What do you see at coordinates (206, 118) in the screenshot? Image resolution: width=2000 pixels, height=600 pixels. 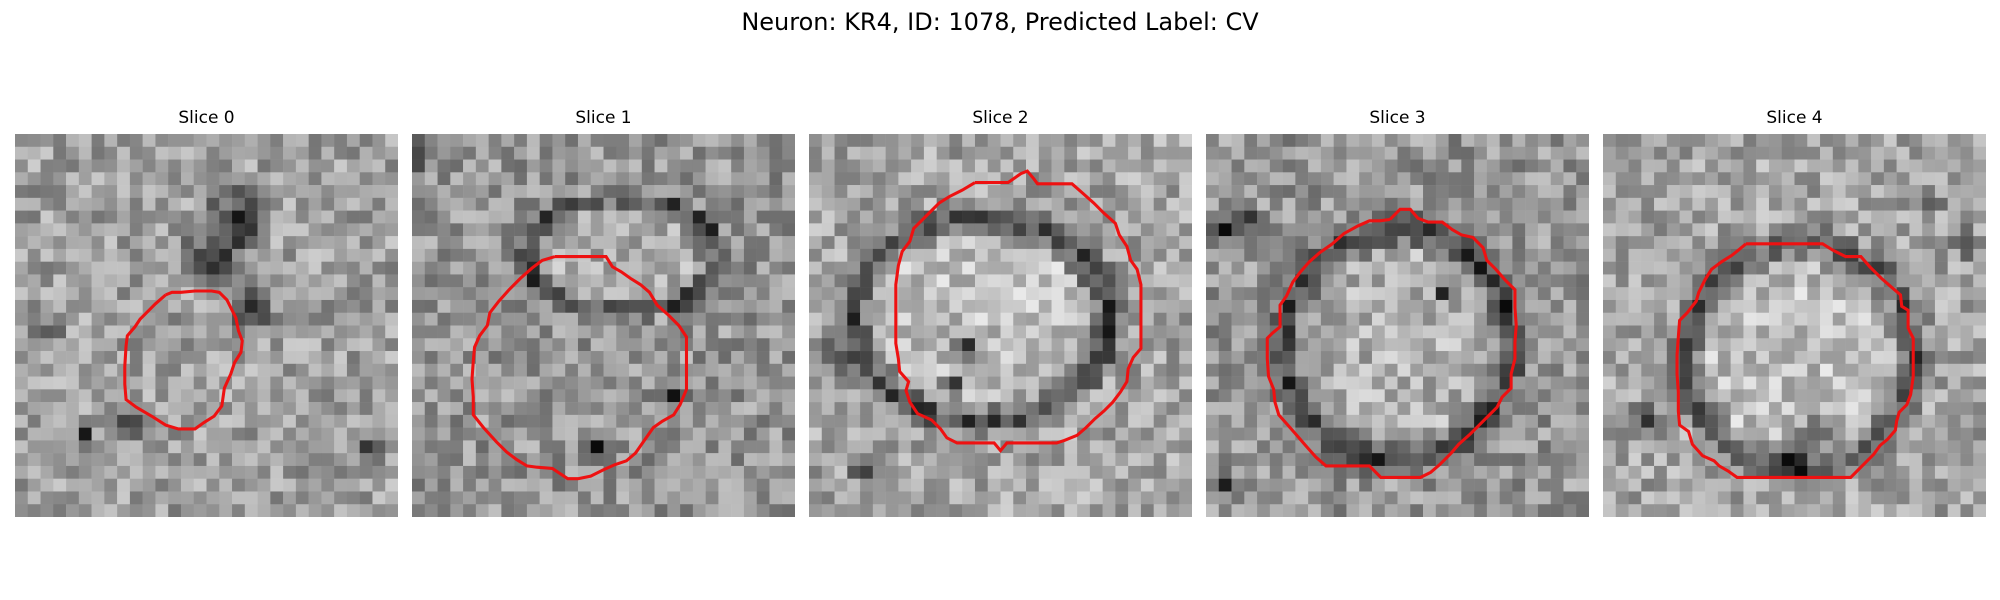 I see `slice-title: Slice 0` at bounding box center [206, 118].